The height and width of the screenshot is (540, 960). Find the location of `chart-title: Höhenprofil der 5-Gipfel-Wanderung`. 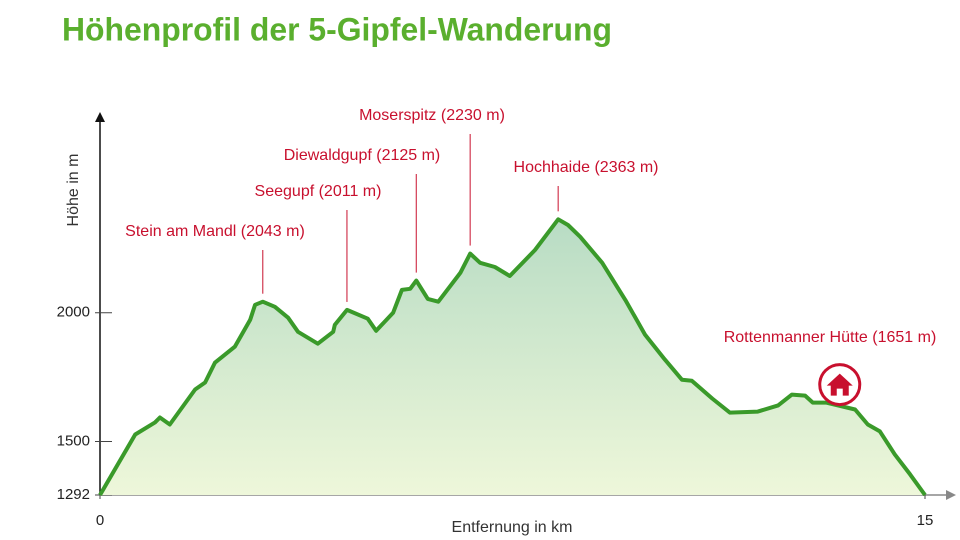

chart-title: Höhenprofil der 5-Gipfel-Wanderung is located at coordinates (337, 29).